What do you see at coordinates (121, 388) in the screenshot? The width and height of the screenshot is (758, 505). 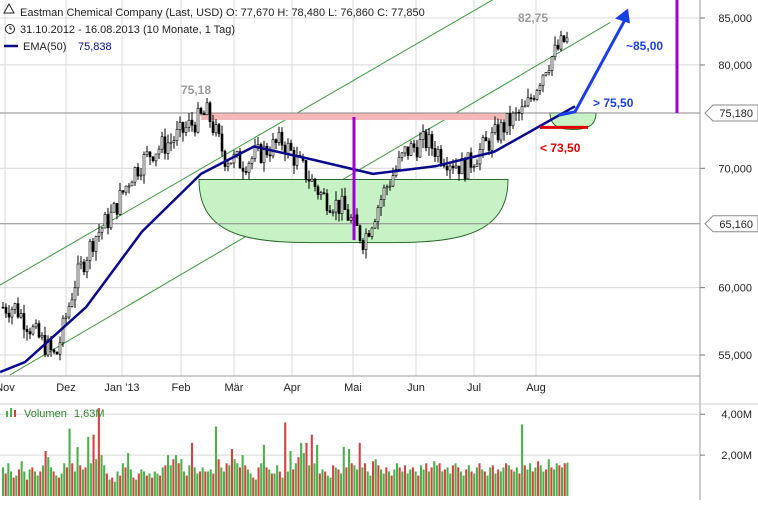 I see `x-tick-label: Jan '13` at bounding box center [121, 388].